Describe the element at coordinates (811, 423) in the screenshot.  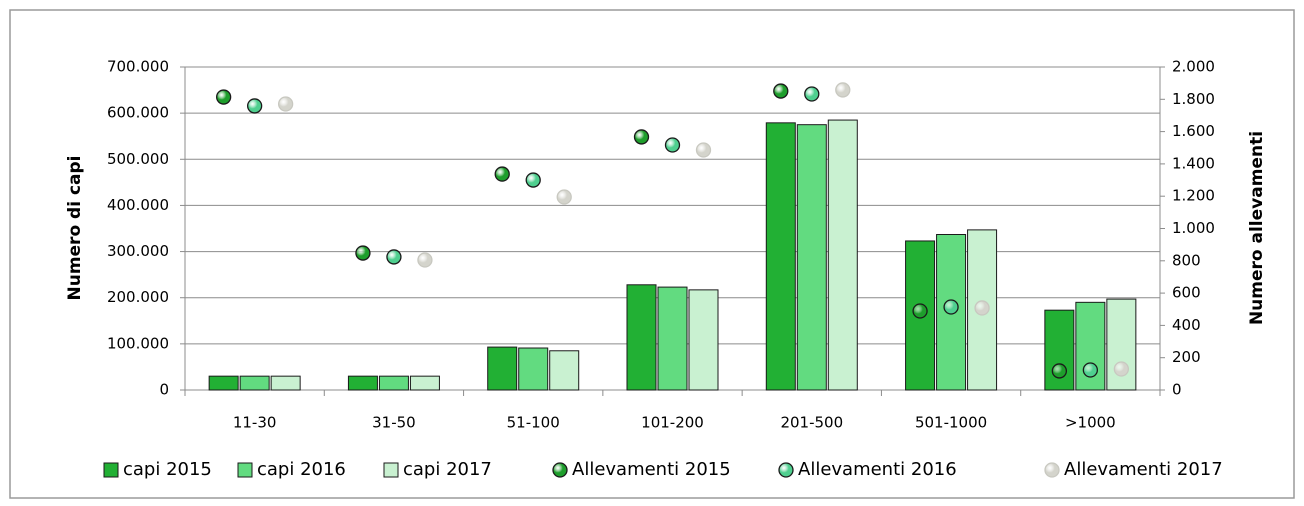
I see `x-tick-label: 201-500` at that location.